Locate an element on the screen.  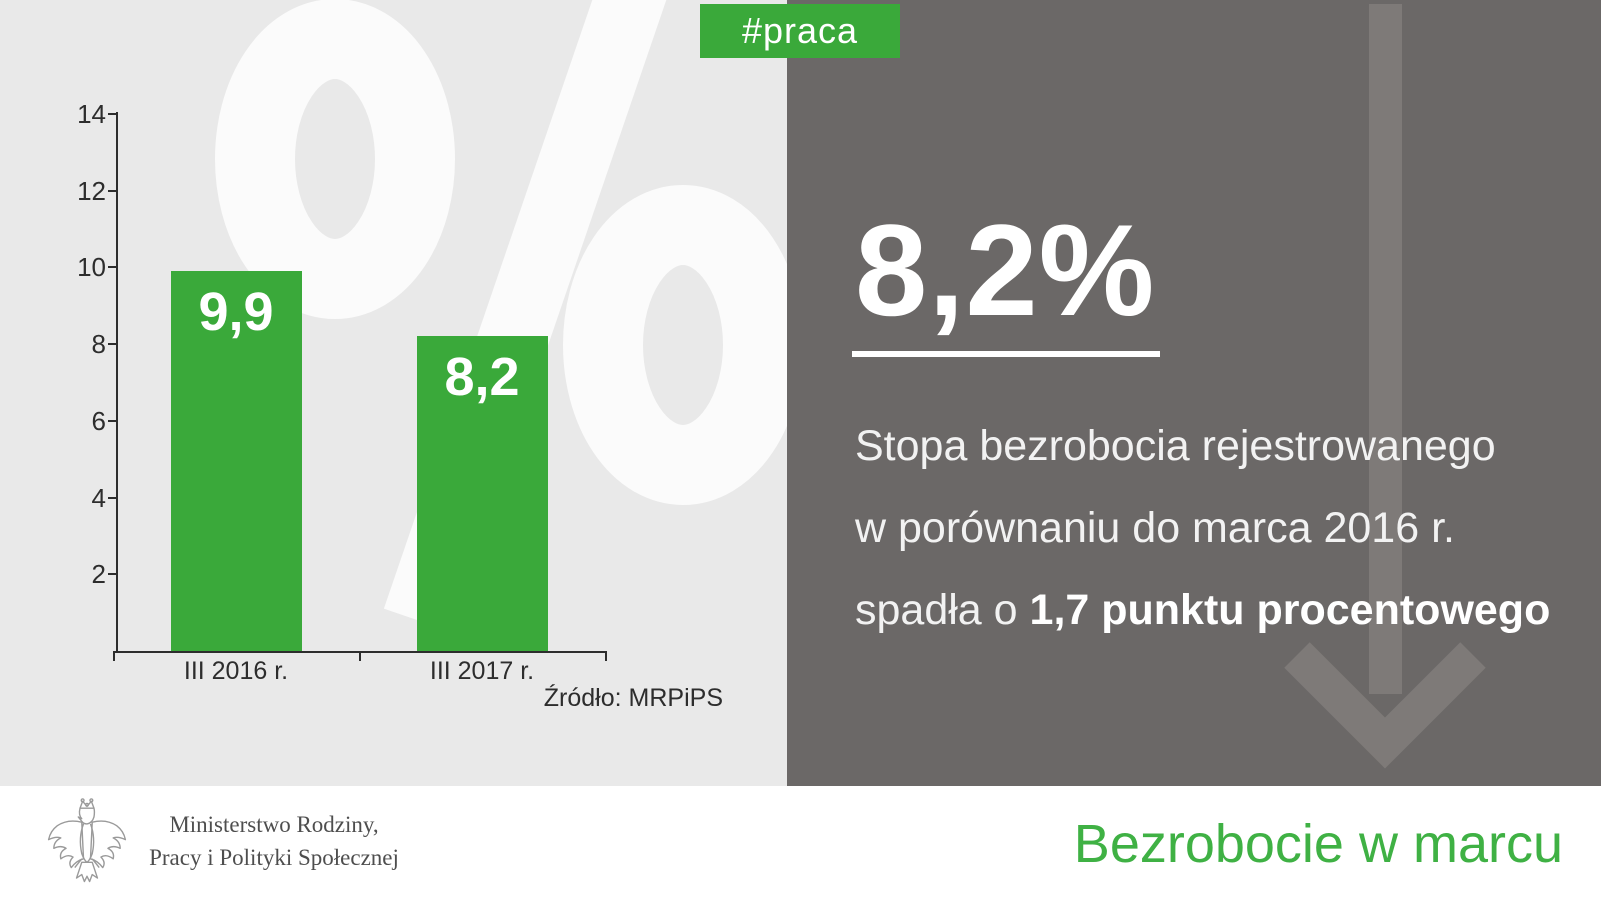
y-axis-tick-label: 6 is located at coordinates (98, 420).